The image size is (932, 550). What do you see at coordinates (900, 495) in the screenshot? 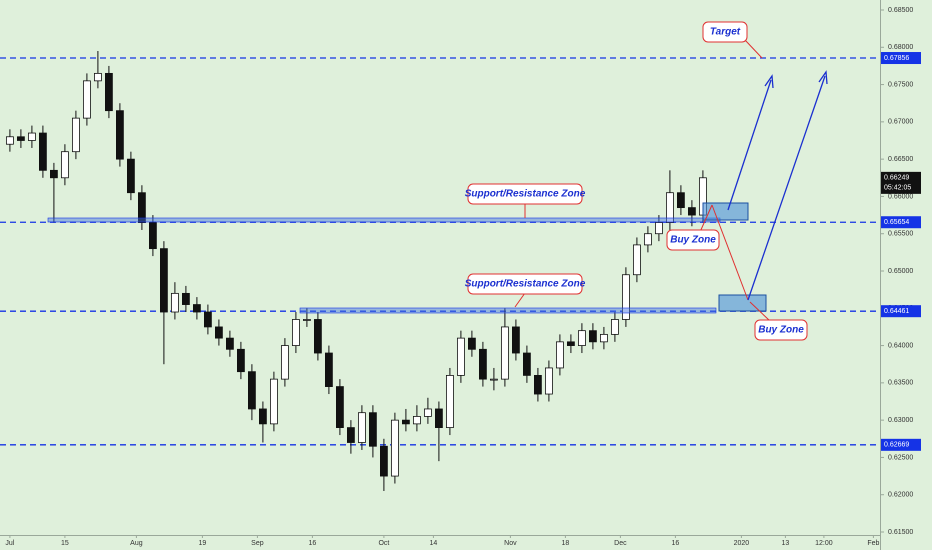
I see `y-tick-label: 0.62000` at bounding box center [900, 495].